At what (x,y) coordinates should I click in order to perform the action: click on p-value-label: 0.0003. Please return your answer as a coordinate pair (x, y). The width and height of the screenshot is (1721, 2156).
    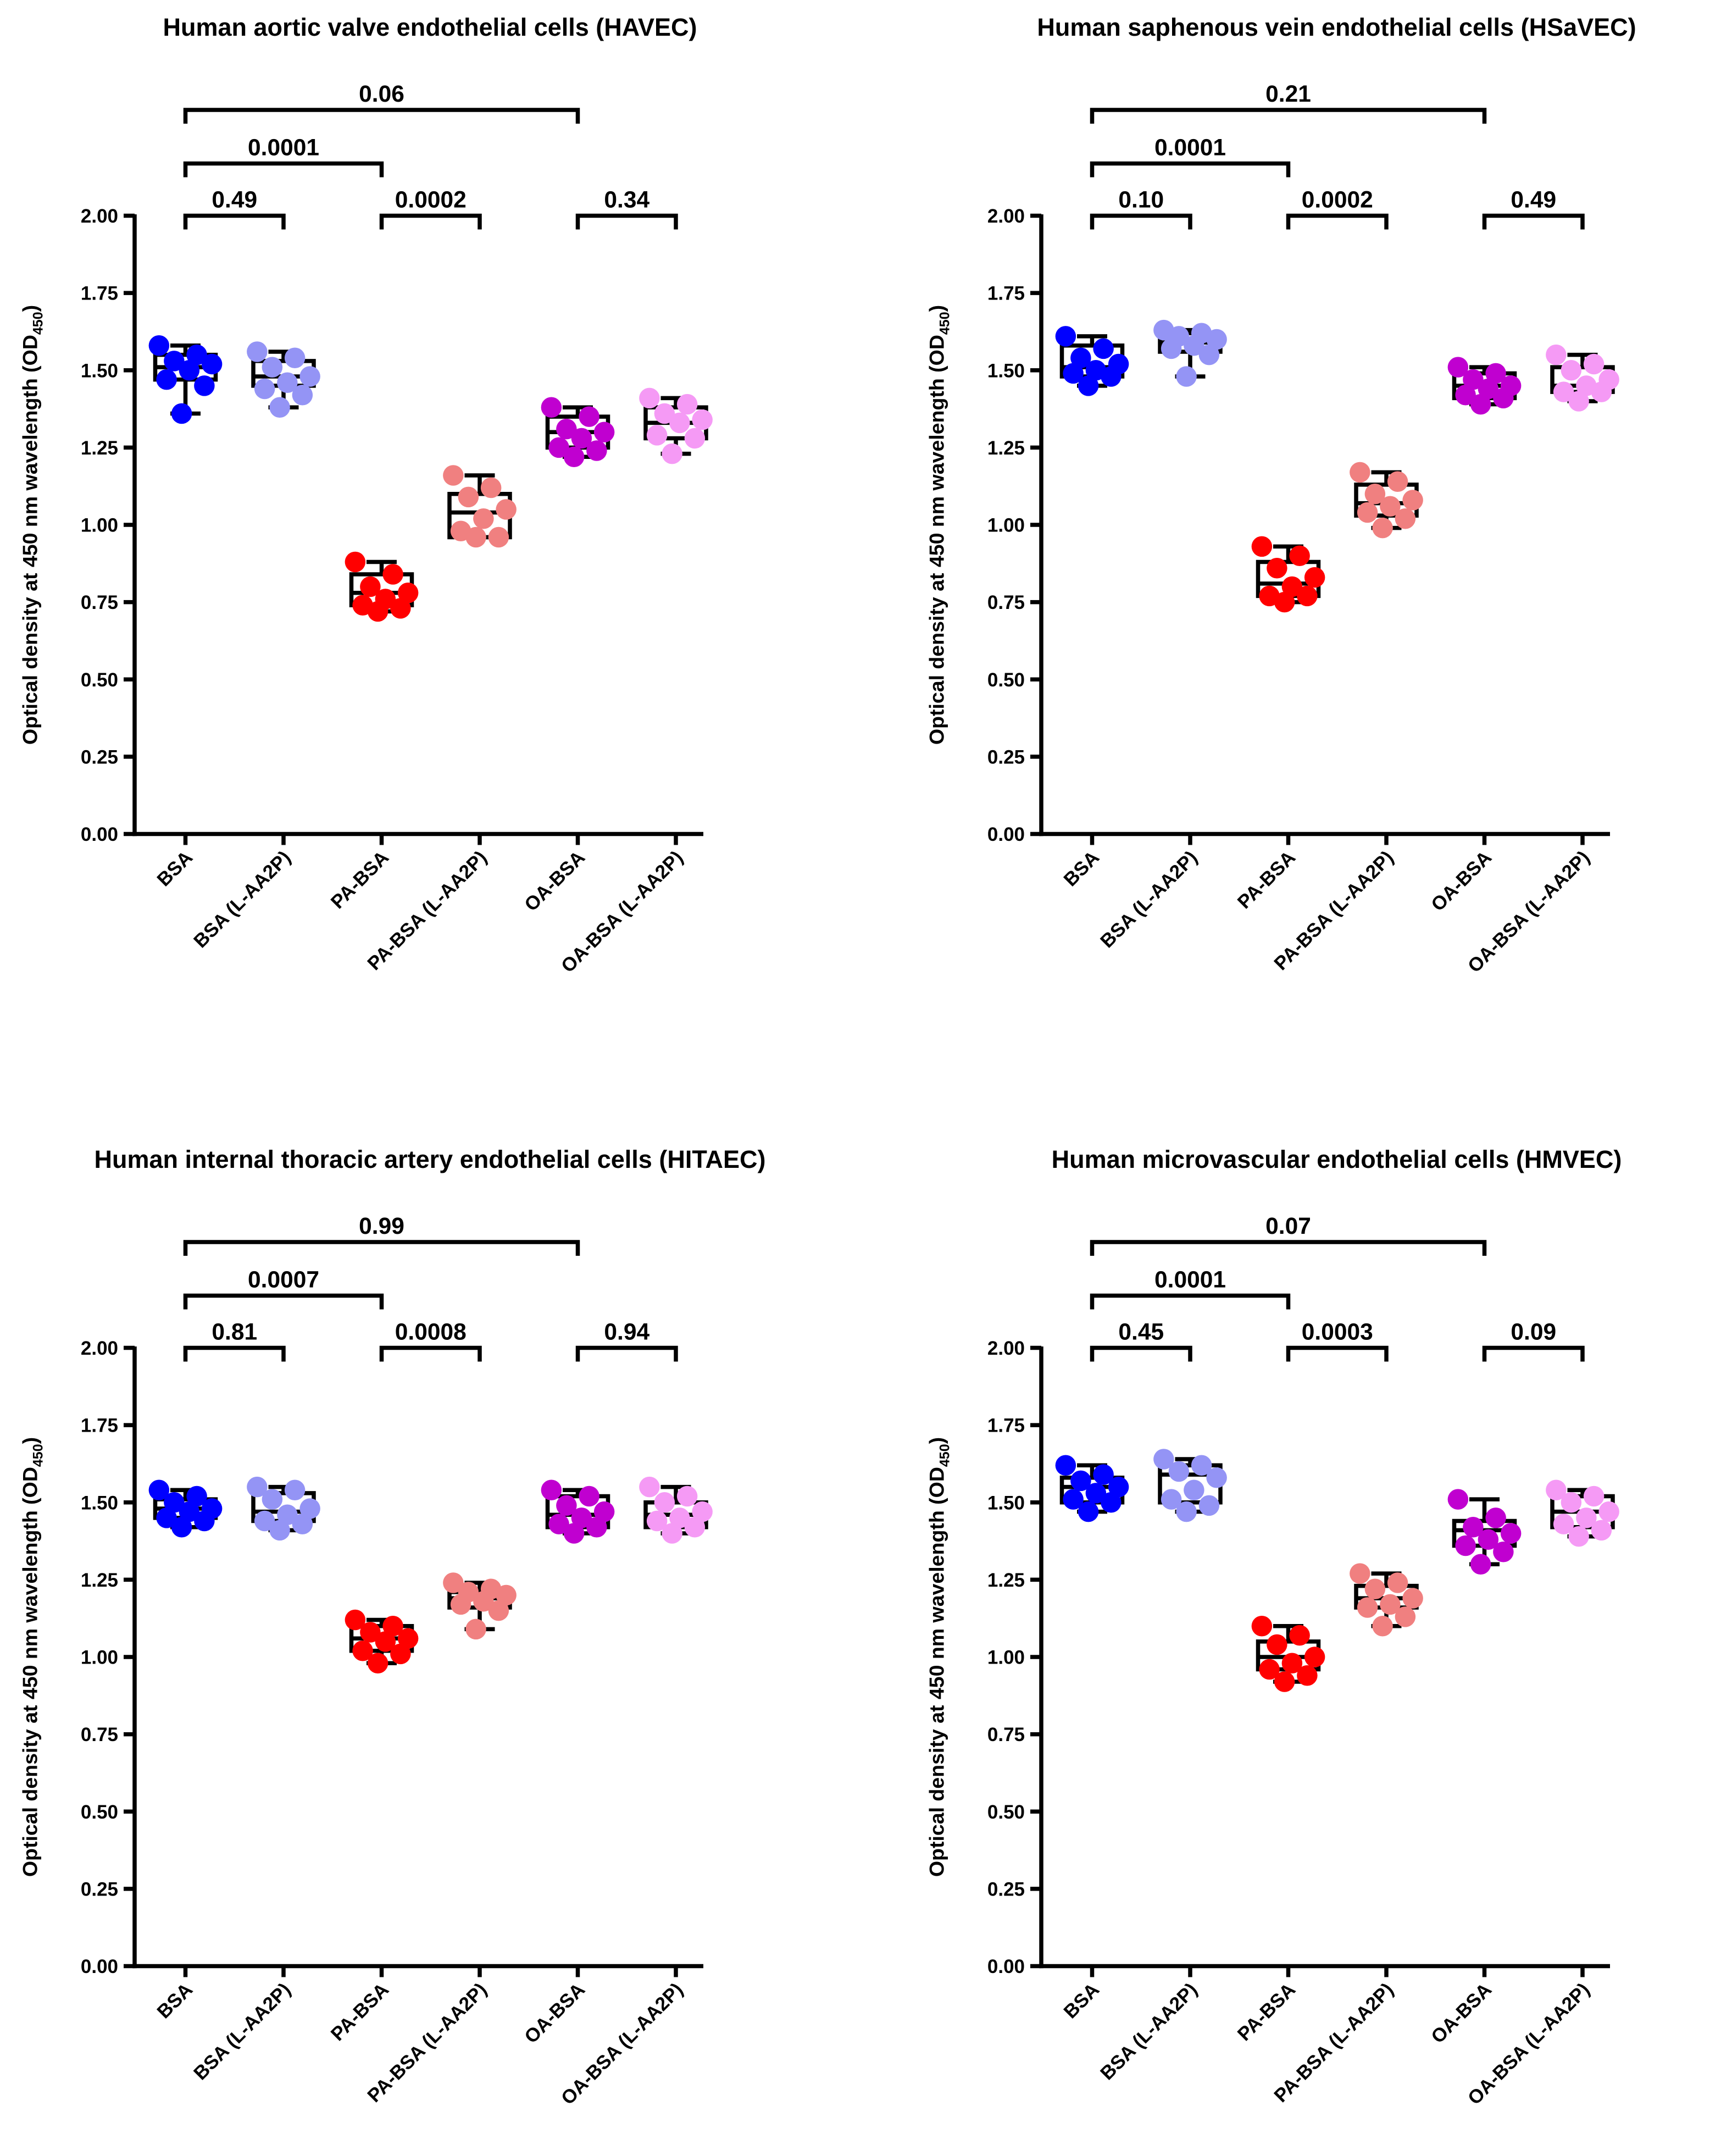
    Looking at the image, I should click on (1338, 1332).